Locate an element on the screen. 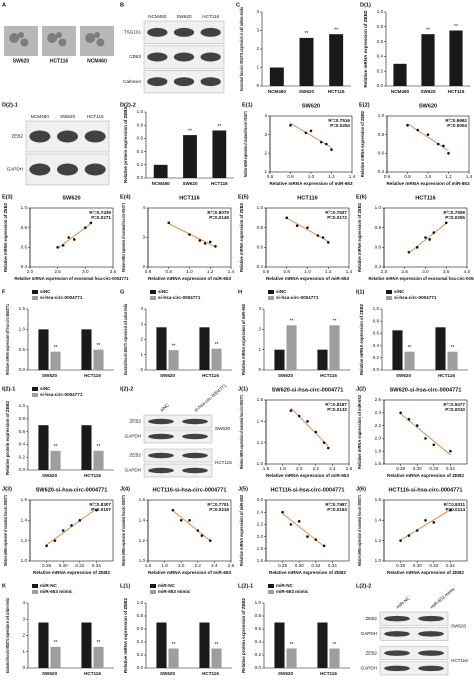 This screenshot has width=474, height=682. y-tick-label: 2.2 is located at coordinates (260, 524).